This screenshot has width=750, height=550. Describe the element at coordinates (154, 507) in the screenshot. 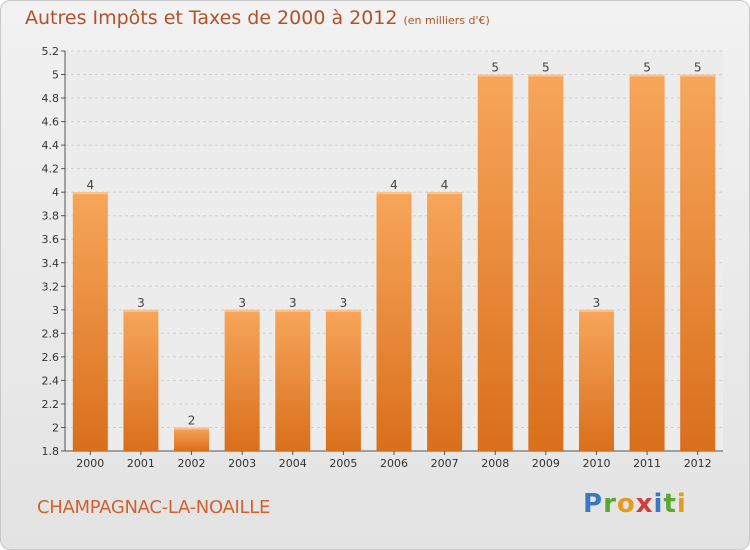

I see `commune-name: CHAMPAGNAC-LA-NOAILLE` at that location.